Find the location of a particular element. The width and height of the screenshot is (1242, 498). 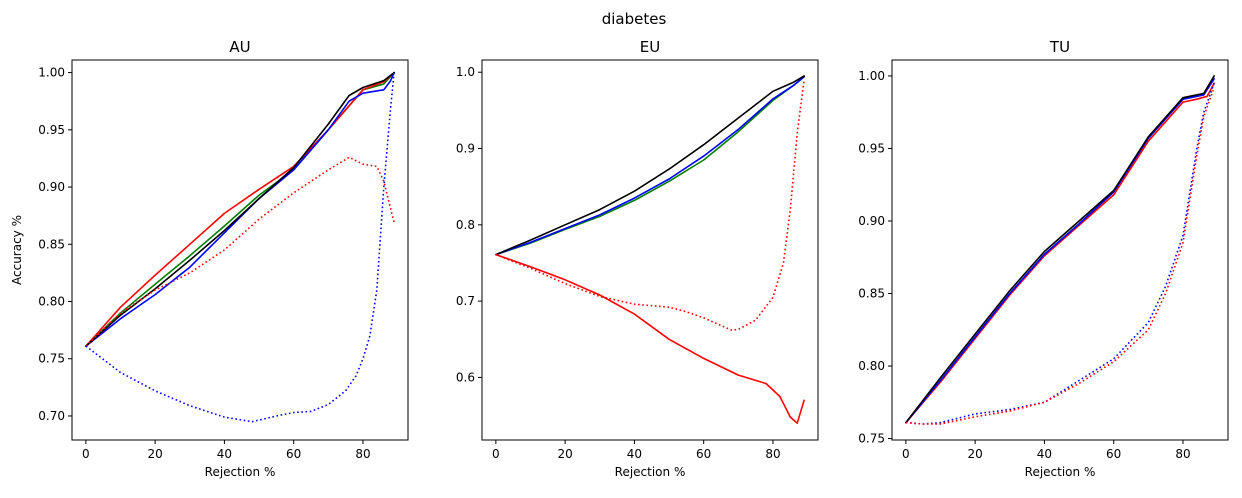

y-tick-label: 0.9 is located at coordinates (465, 149).